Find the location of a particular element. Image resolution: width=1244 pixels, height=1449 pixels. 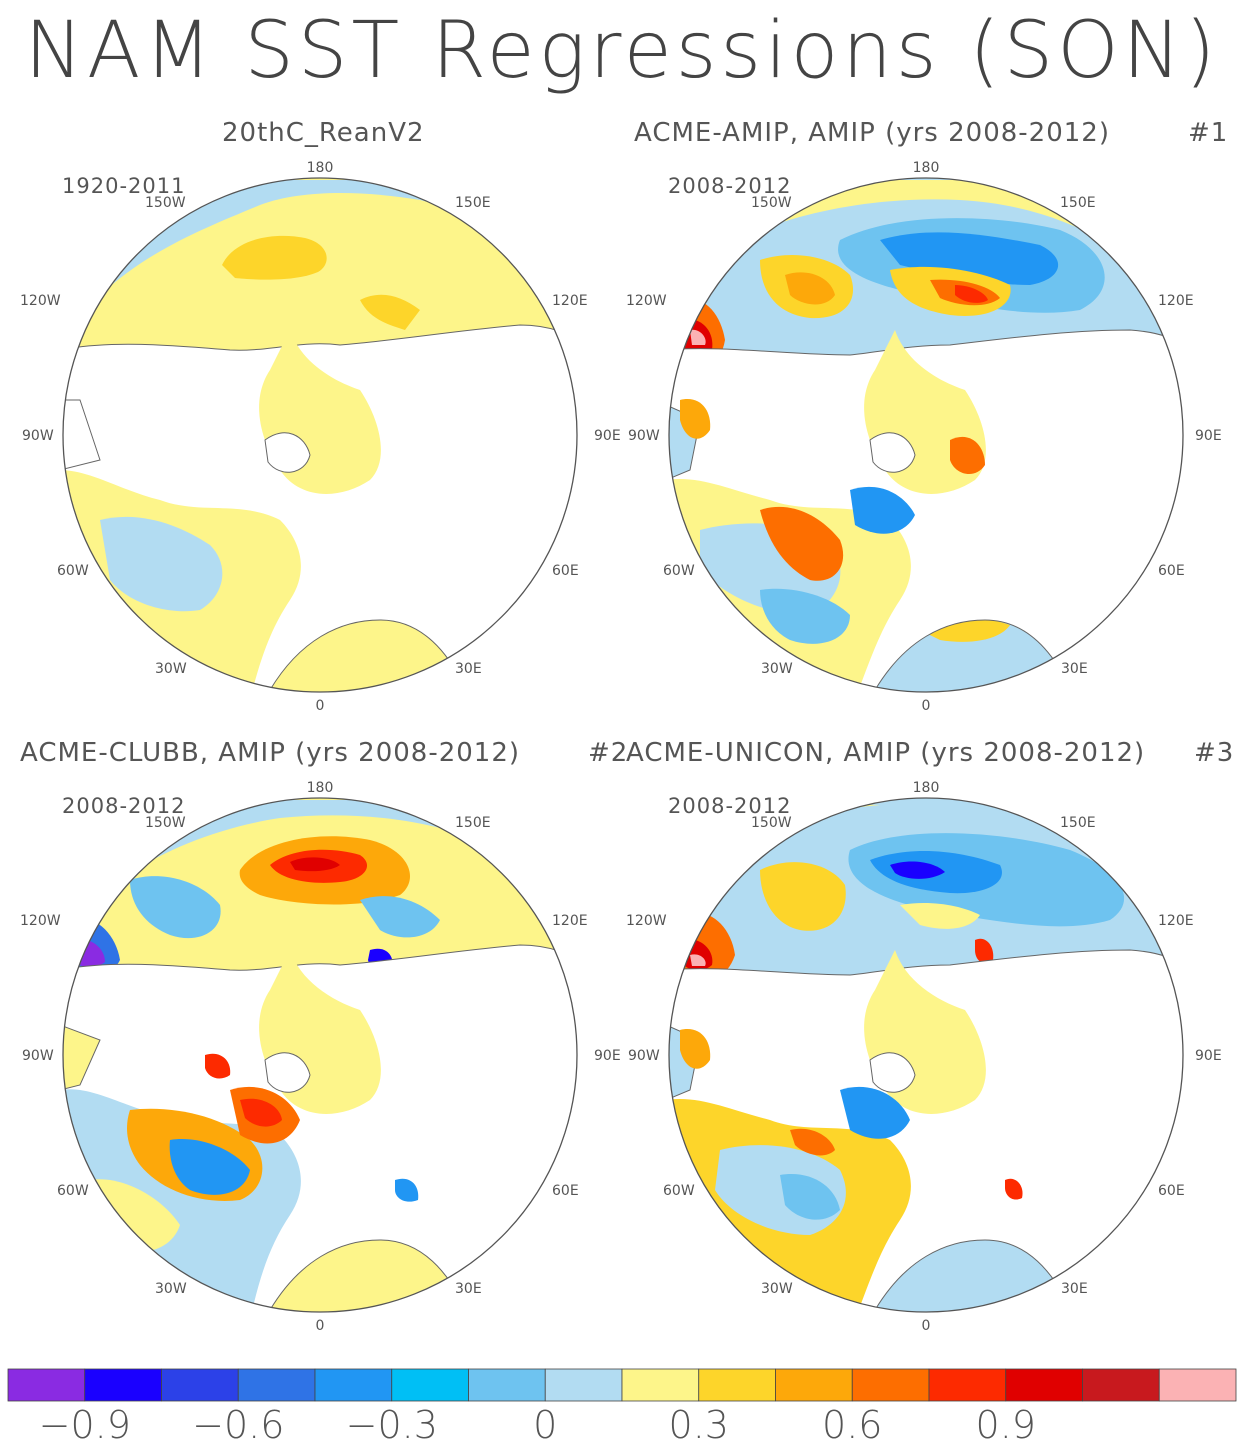

figure-title: NAM SST Regressions (SON) is located at coordinates (622, 51).